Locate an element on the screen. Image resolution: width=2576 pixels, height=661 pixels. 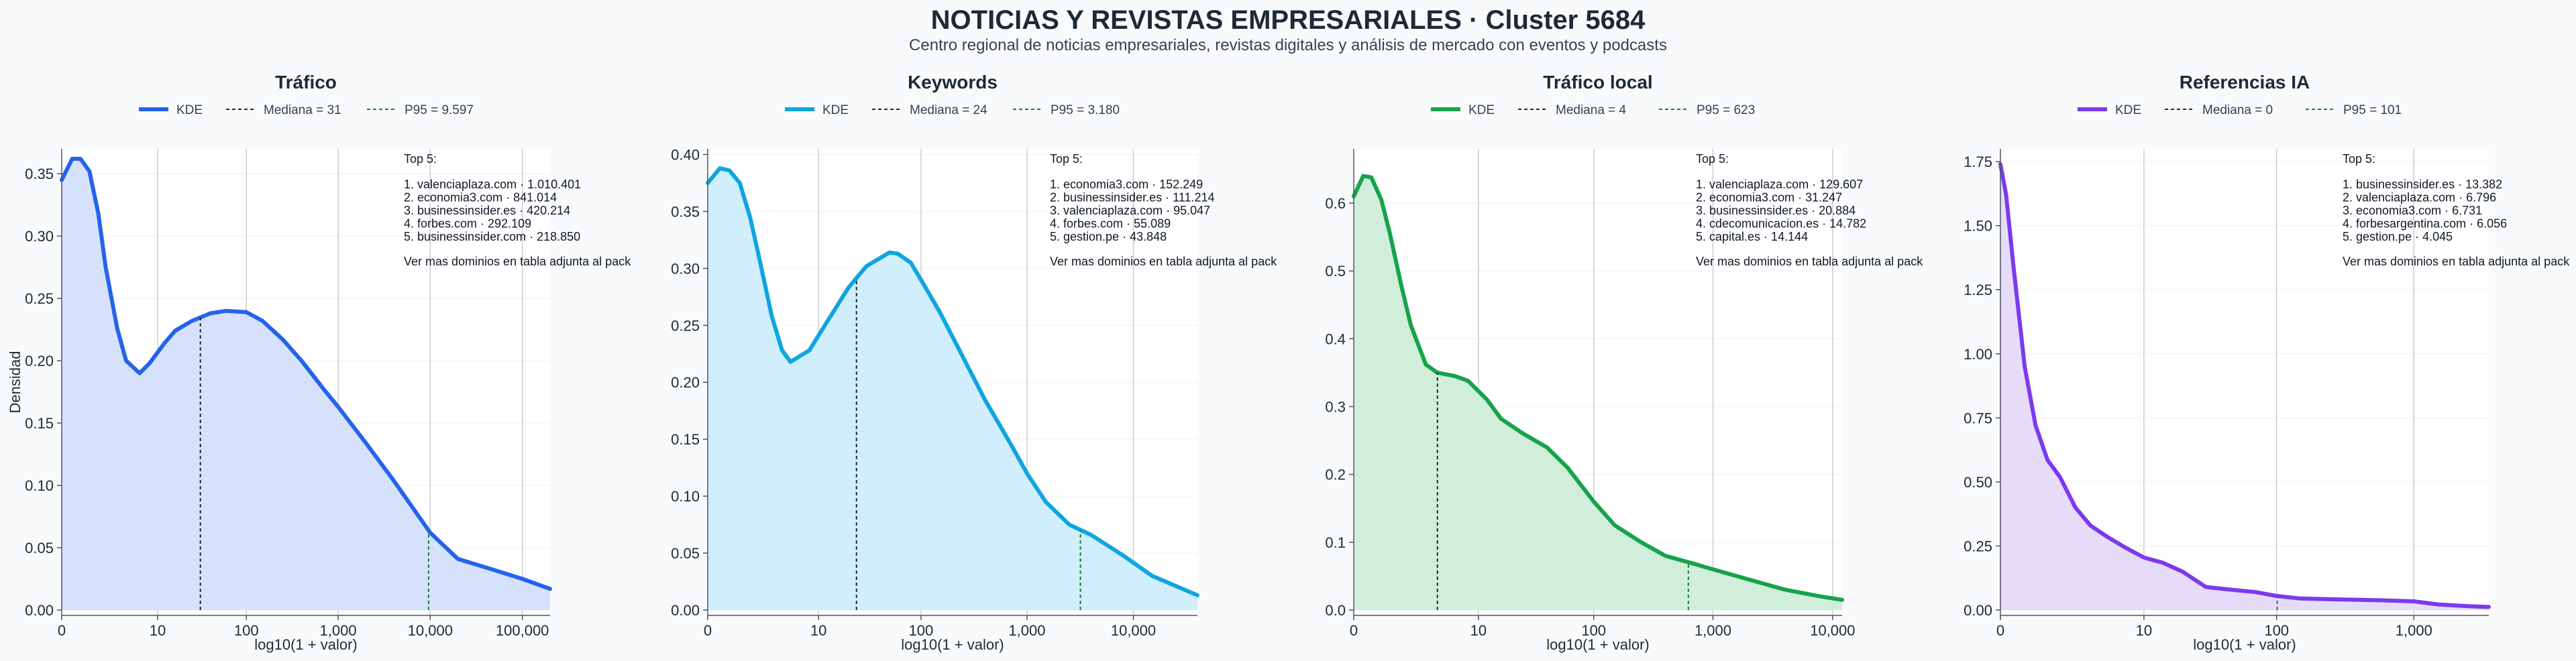
legend-p95-label: P95 = 623 is located at coordinates (1726, 110).